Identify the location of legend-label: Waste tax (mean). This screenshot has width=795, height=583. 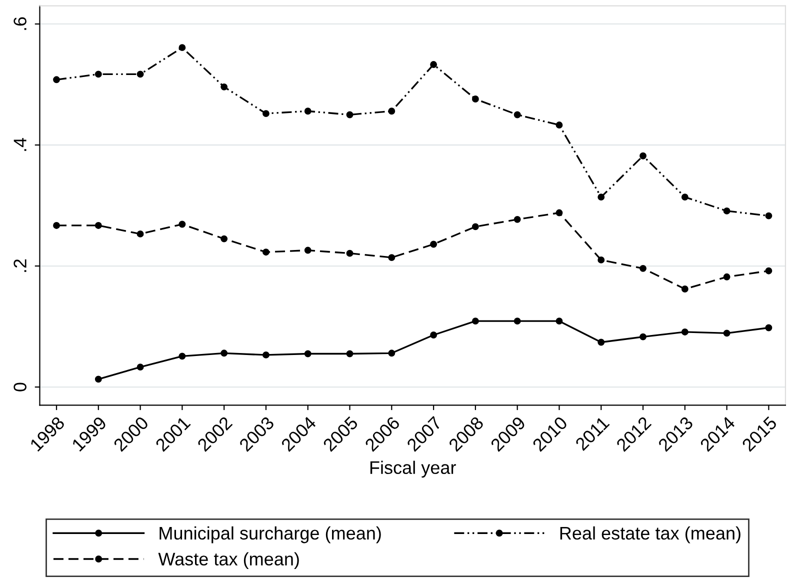
(228, 561).